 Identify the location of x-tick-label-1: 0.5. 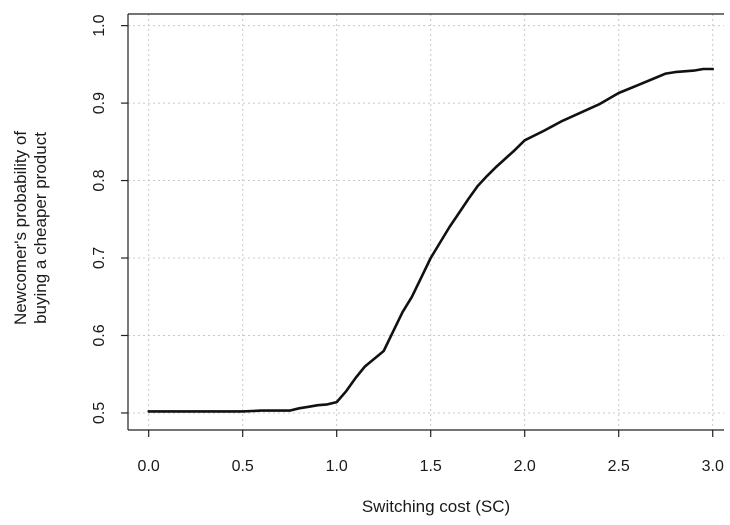
(243, 466).